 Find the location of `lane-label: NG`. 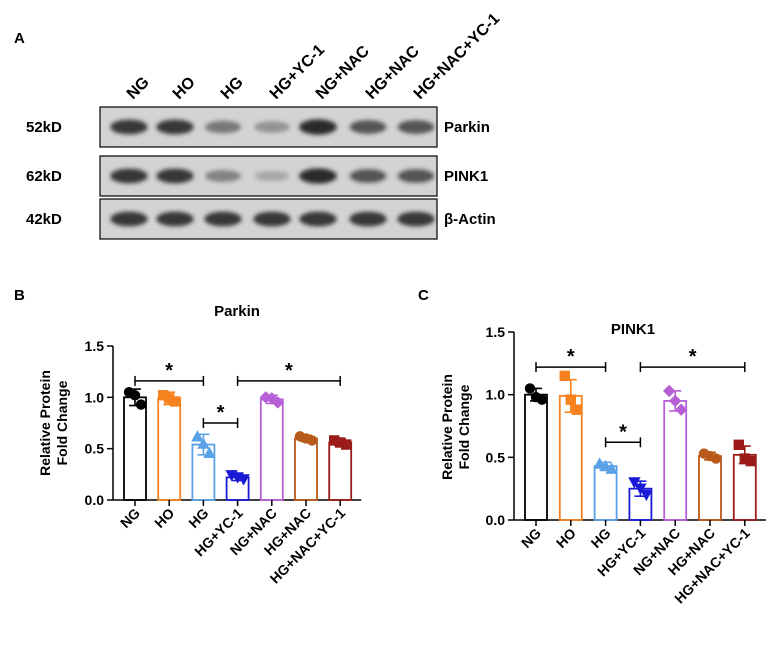

lane-label: NG is located at coordinates (138, 88).